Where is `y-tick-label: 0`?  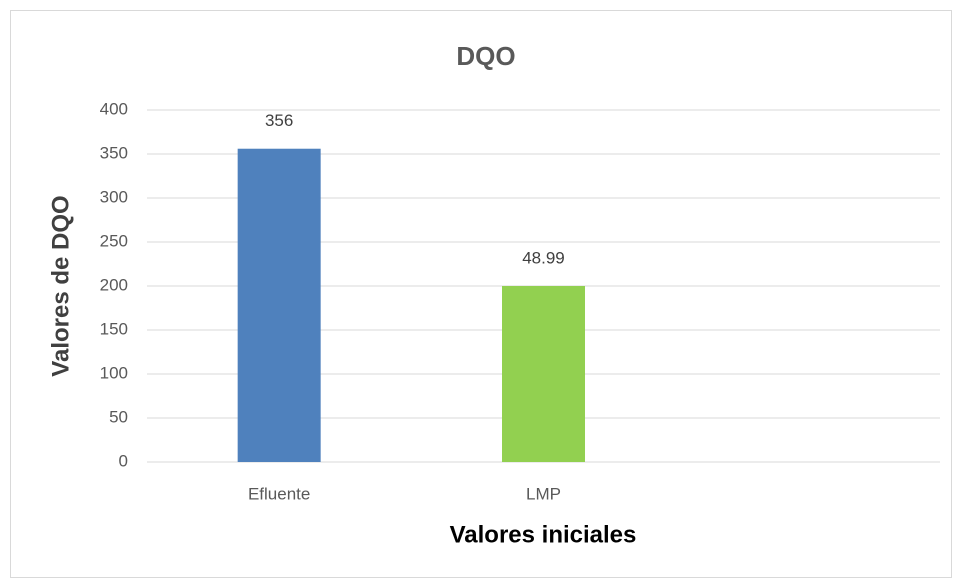
y-tick-label: 0 is located at coordinates (123, 460).